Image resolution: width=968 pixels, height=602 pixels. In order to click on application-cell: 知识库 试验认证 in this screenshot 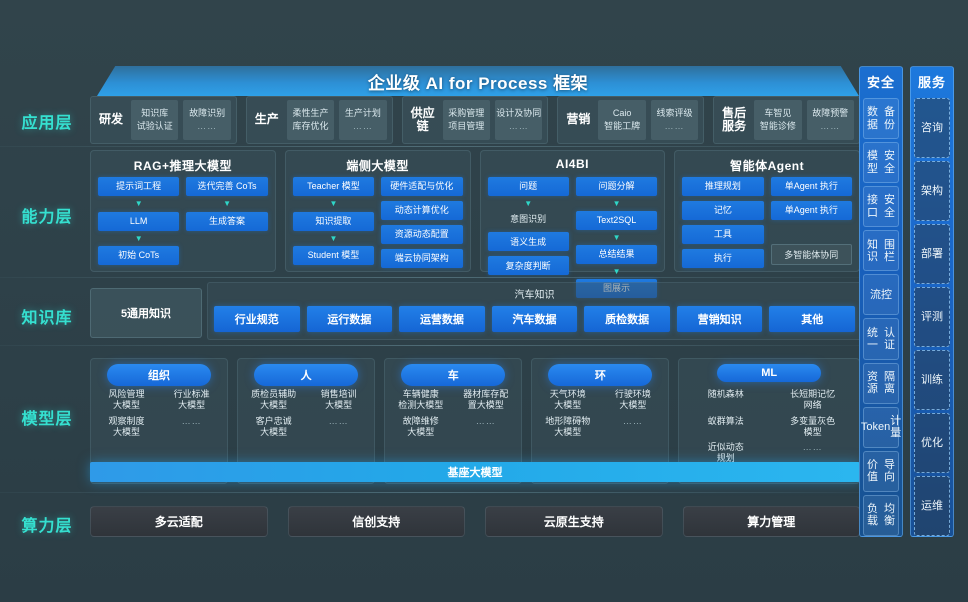, I will do `click(155, 120)`.